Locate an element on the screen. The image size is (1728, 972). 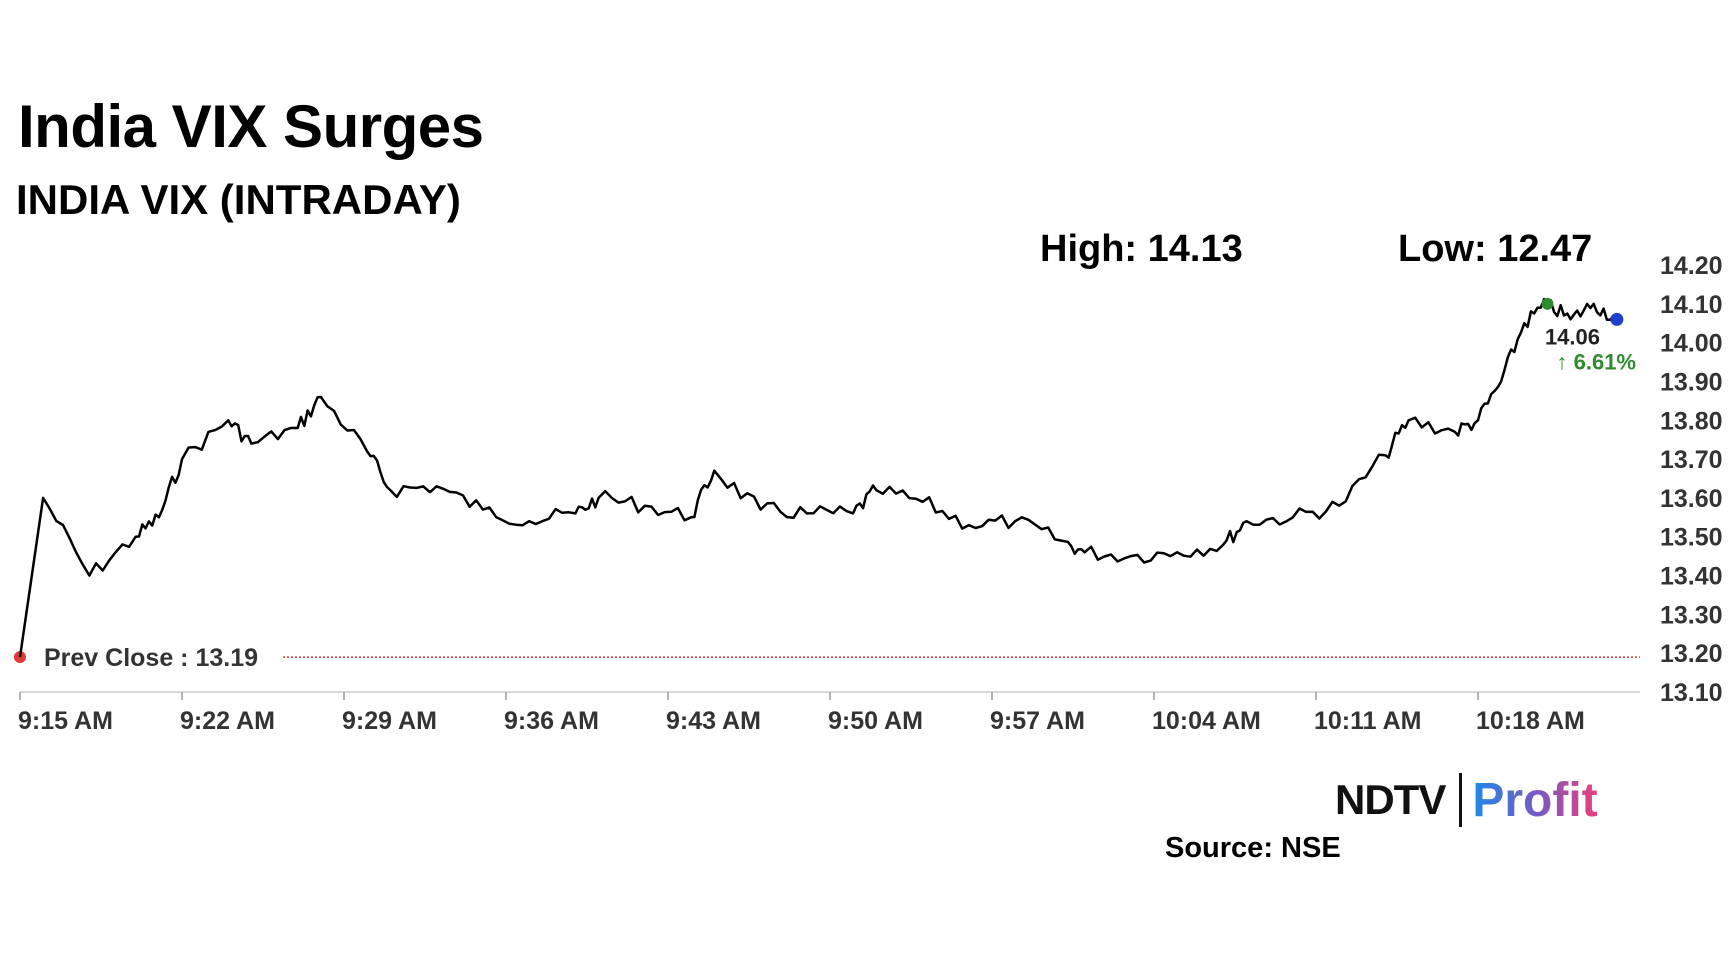
low-stat: Low: 12.47 is located at coordinates (1495, 249).